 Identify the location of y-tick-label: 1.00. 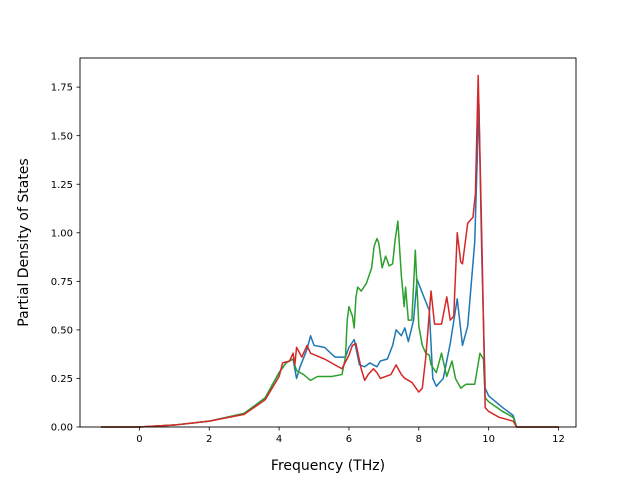
(62, 233).